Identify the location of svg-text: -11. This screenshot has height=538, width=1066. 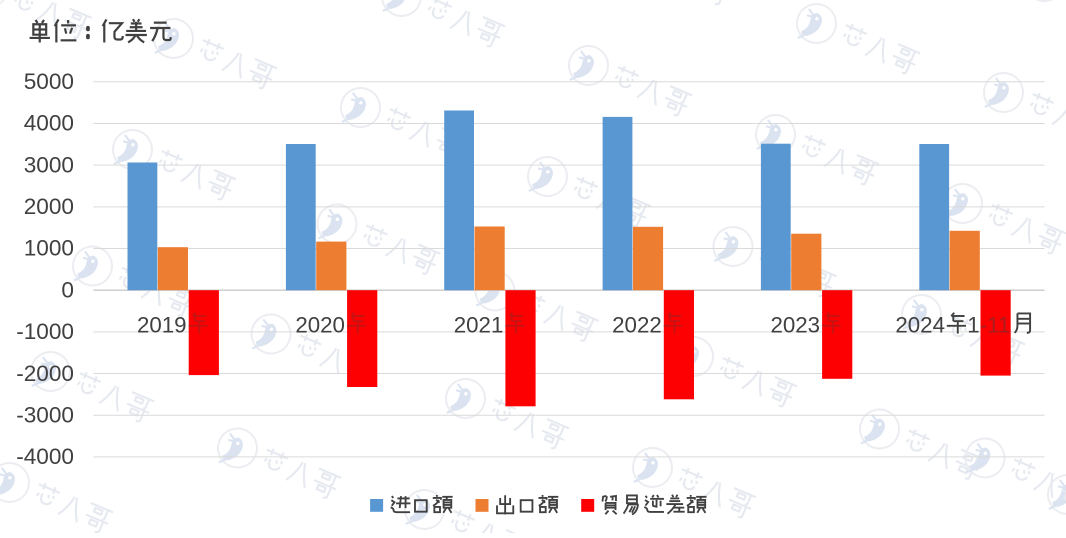
(995, 325).